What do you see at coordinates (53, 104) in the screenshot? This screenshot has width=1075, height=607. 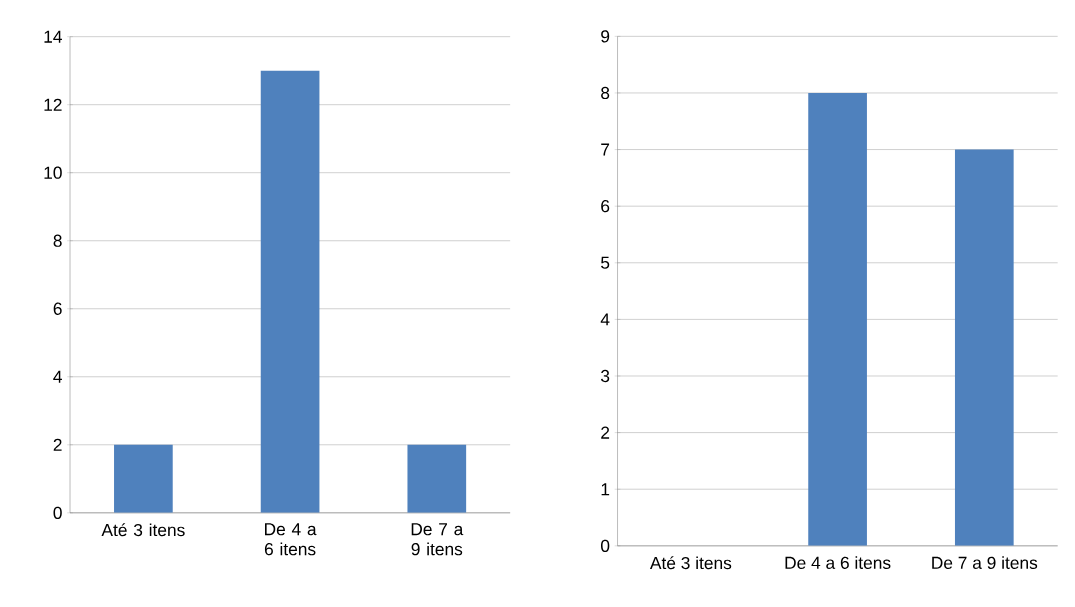 I see `y-tick-label: 12` at bounding box center [53, 104].